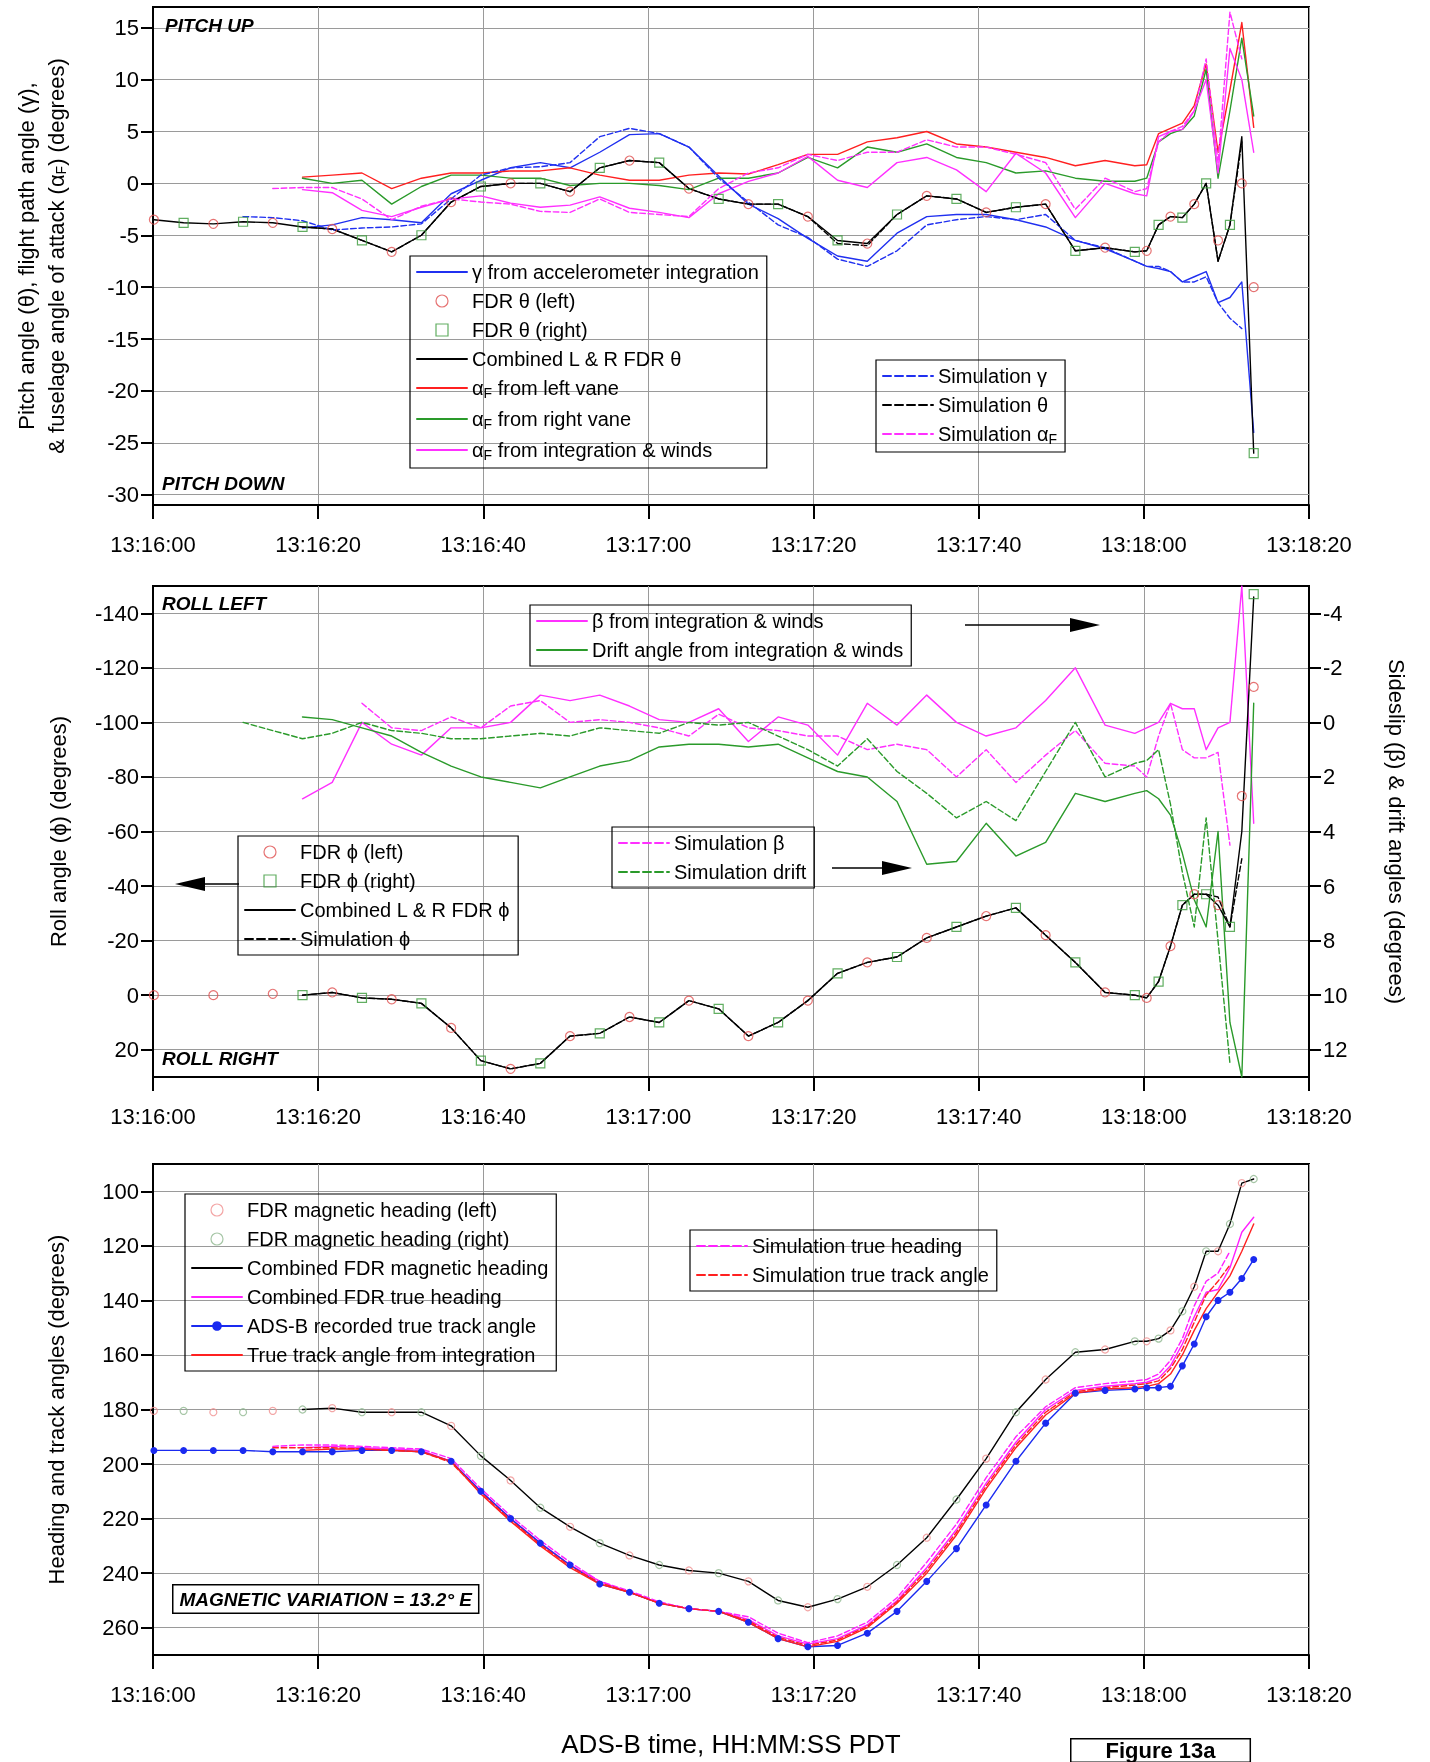 The image size is (1430, 1762). I want to click on legend-label: Combined FDR magnetic heading, so click(398, 1268).